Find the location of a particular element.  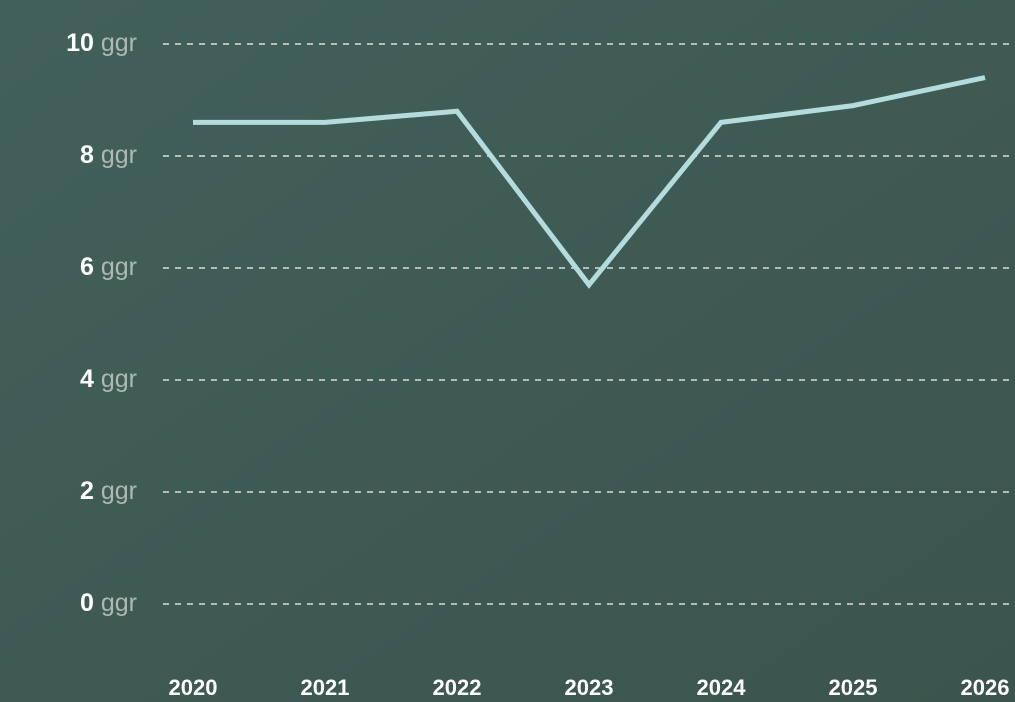

x-tick-label: 2022 is located at coordinates (457, 687).